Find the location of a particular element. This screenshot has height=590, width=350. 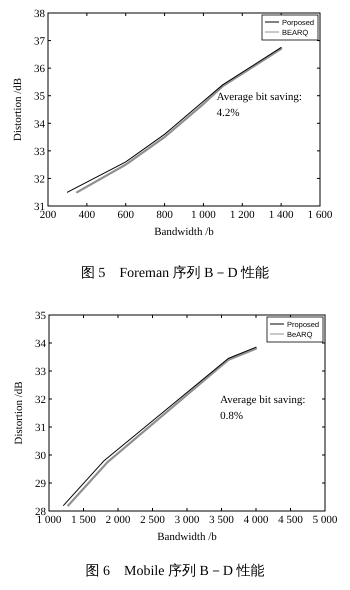

x-tick-label: 1 500 is located at coordinates (83, 520).